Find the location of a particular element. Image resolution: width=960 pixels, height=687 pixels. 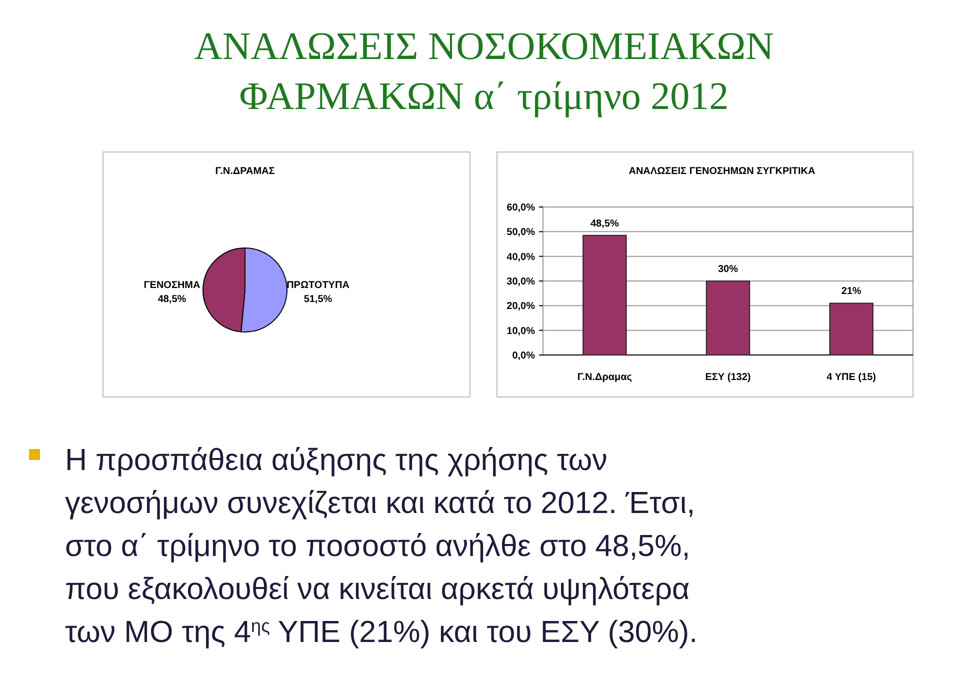

data-label: 30% is located at coordinates (728, 269).